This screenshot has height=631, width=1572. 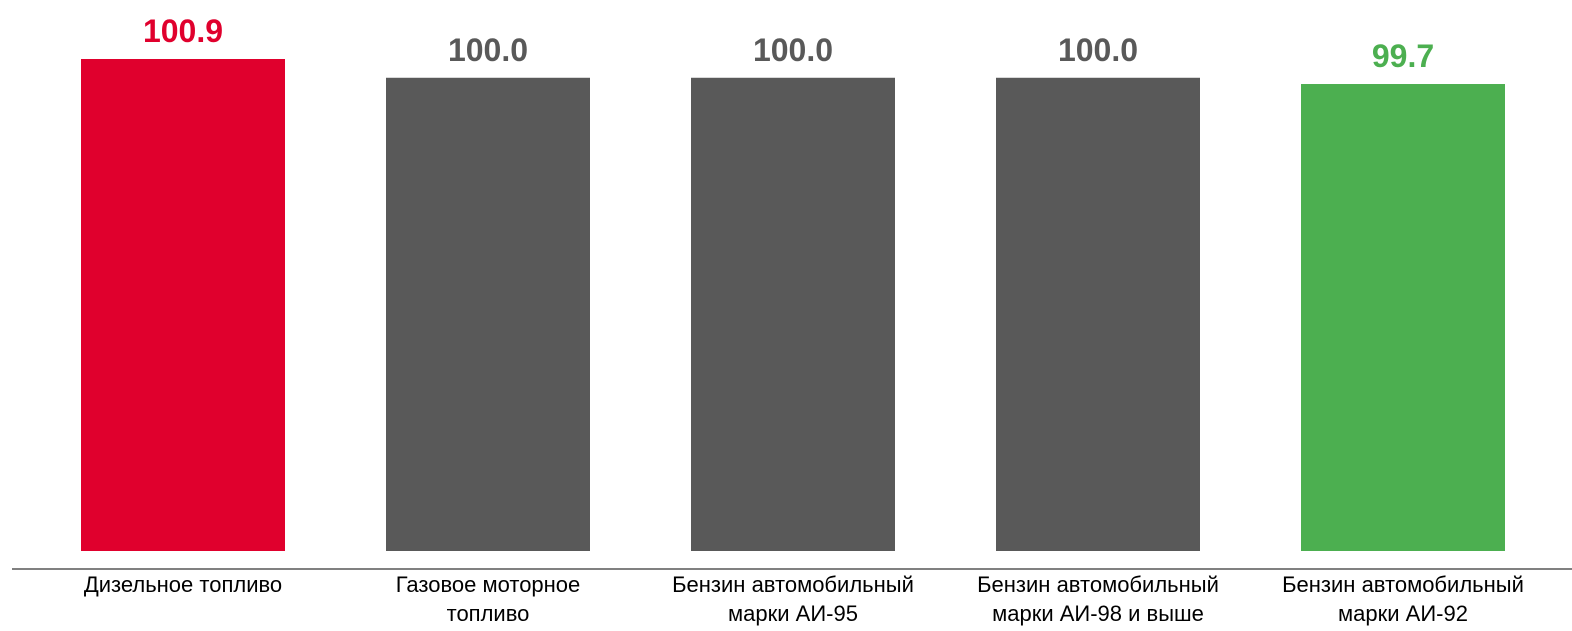 What do you see at coordinates (1403, 56) in the screenshot?
I see `data-label: 99.7` at bounding box center [1403, 56].